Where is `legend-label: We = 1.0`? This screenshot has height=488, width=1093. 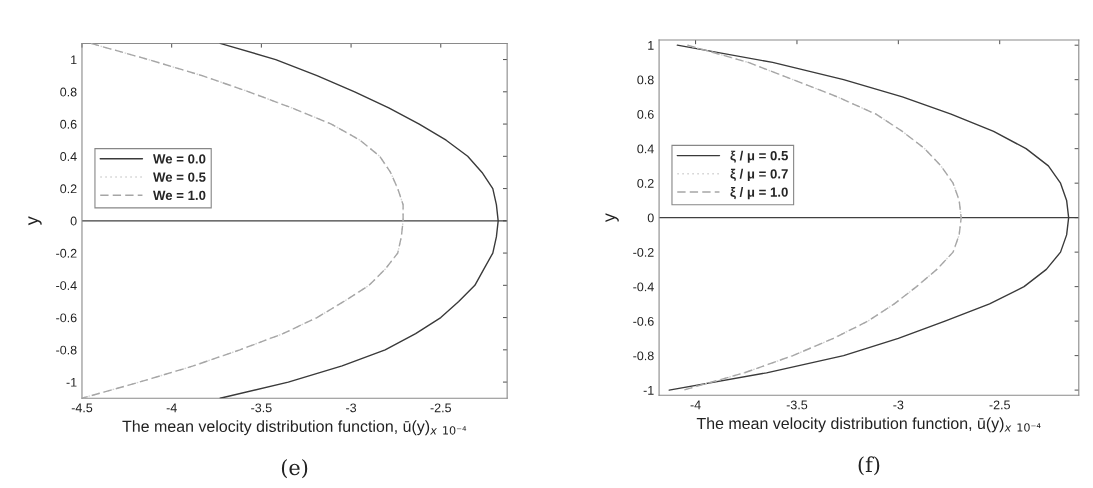
legend-label: We = 1.0 is located at coordinates (179, 195).